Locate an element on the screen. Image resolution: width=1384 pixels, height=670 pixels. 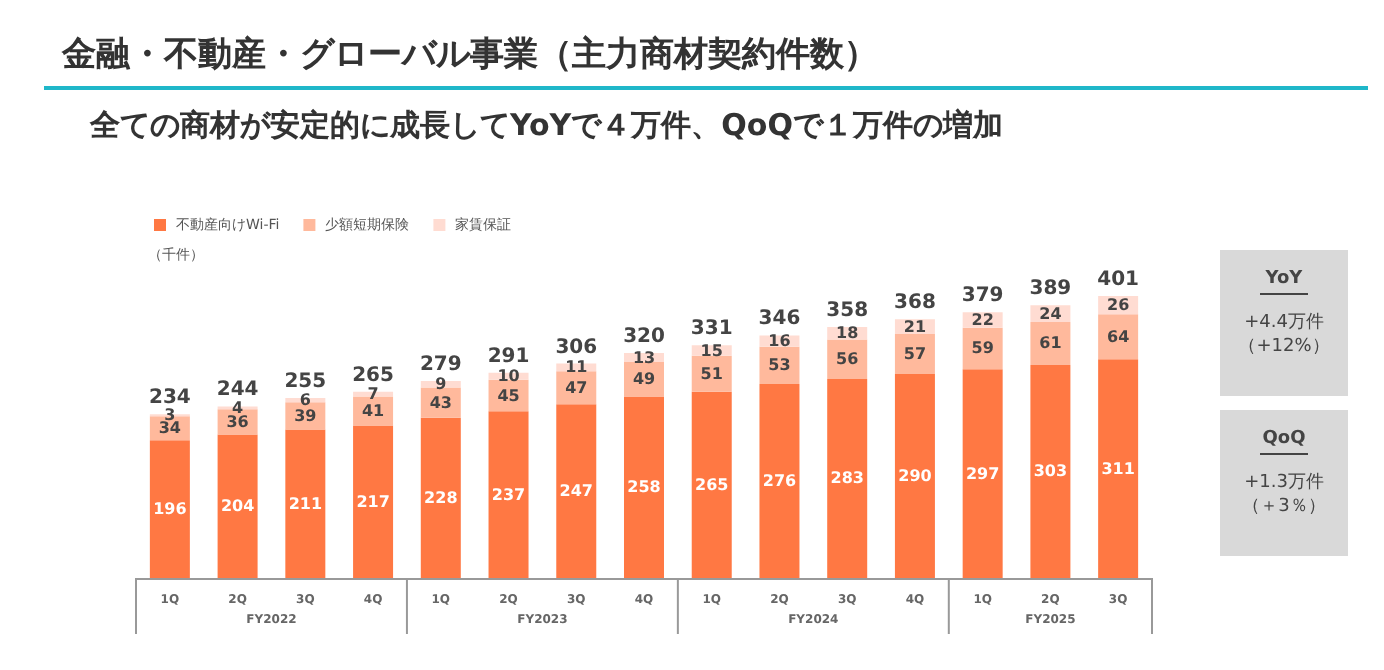
data-label: 265 is located at coordinates (712, 484).